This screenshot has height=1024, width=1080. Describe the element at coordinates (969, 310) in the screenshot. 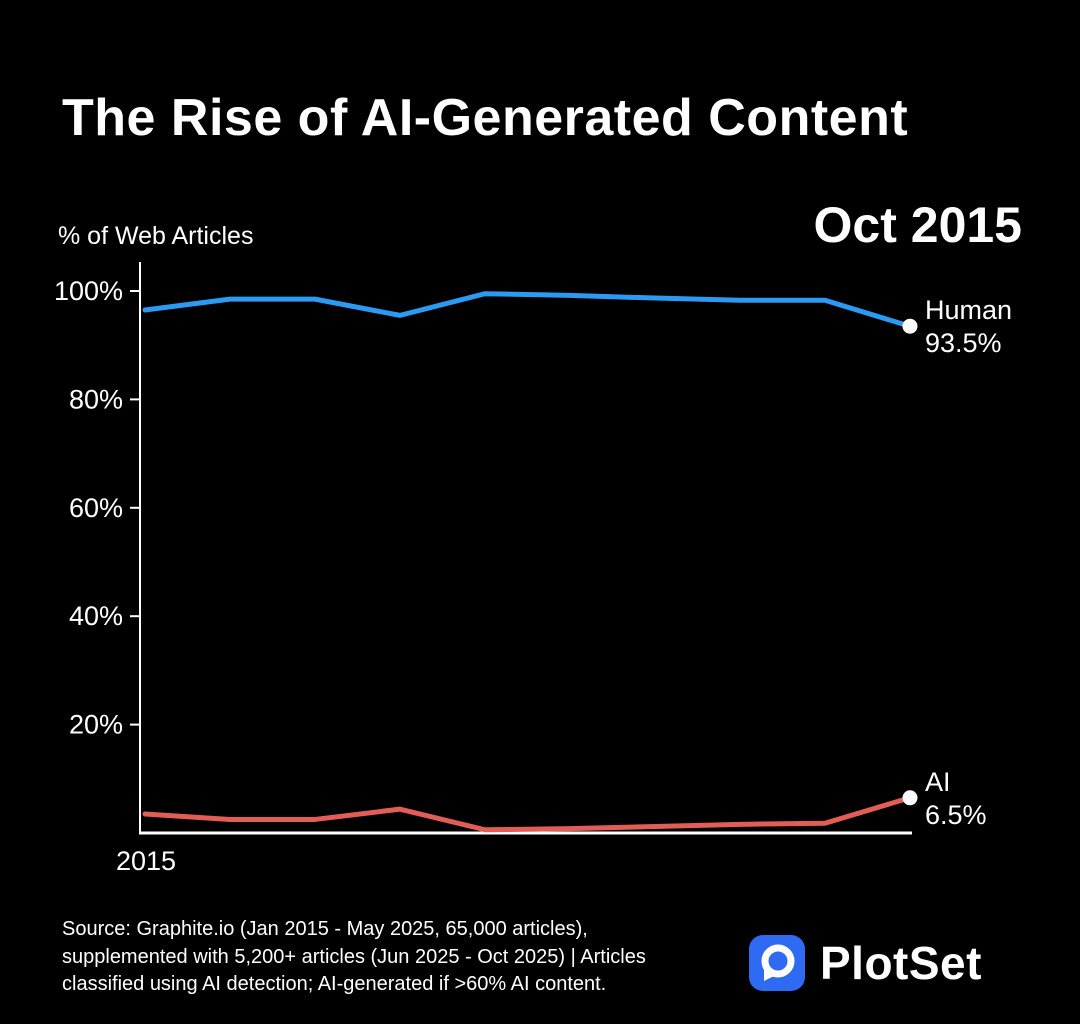

I see `human-series-name: Human` at that location.